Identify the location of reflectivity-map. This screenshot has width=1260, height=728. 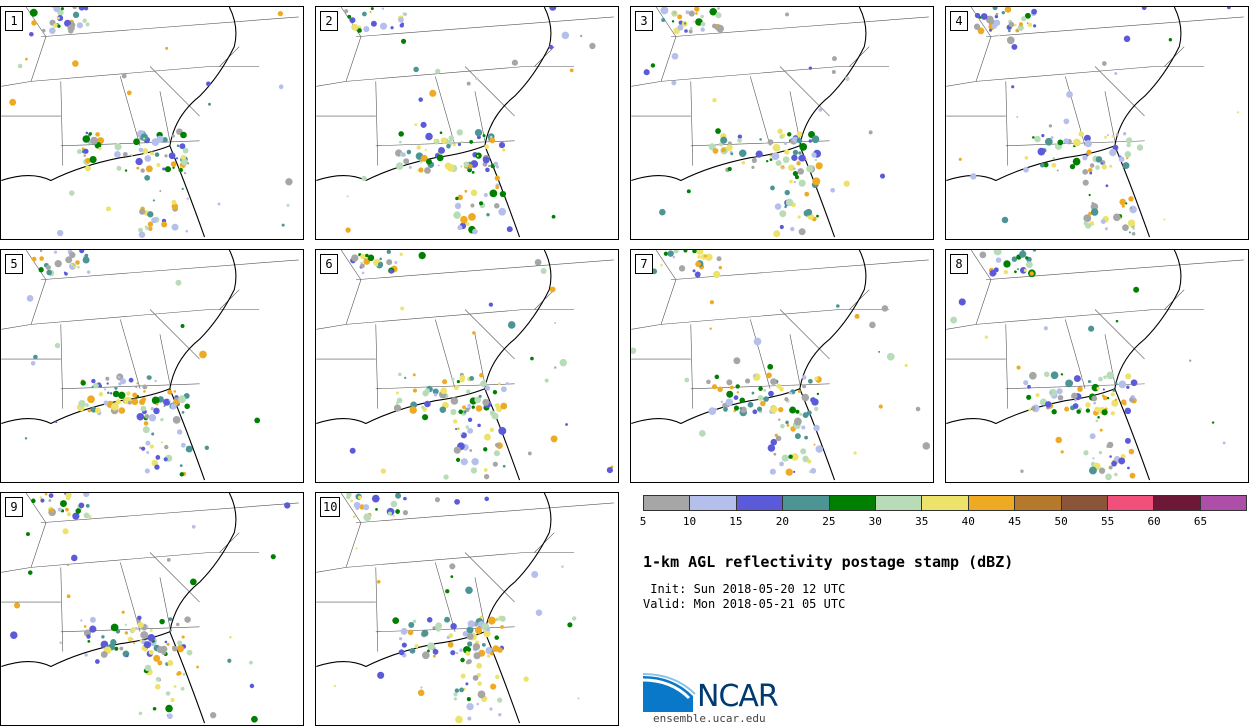
(781, 365).